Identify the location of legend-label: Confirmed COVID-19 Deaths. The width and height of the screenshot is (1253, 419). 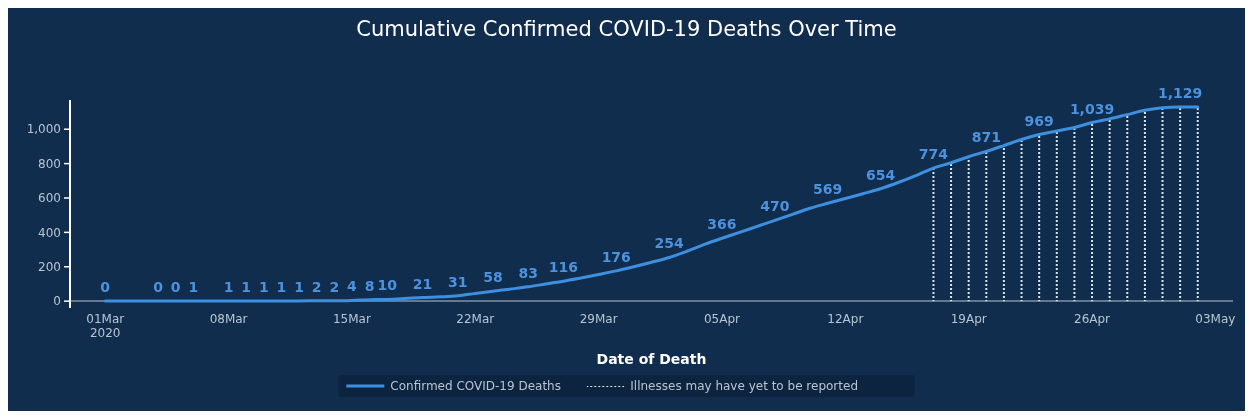
(475, 386).